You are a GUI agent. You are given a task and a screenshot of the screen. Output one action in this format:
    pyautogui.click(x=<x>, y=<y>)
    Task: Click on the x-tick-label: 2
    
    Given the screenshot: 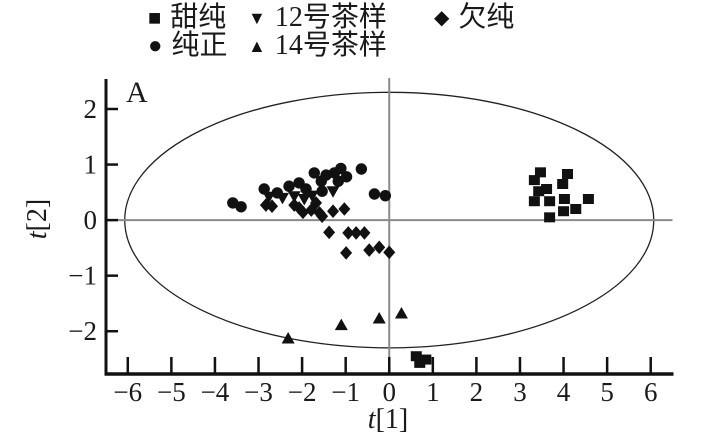 What is the action you would take?
    pyautogui.click(x=477, y=392)
    